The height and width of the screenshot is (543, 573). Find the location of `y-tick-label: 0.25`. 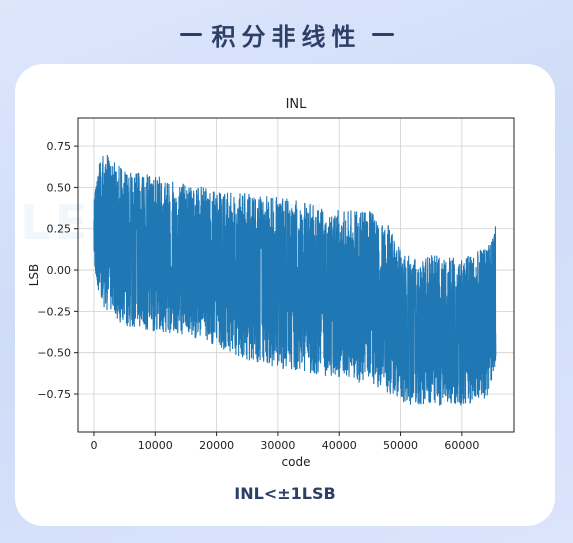

y-tick-label: 0.25 is located at coordinates (59, 229).